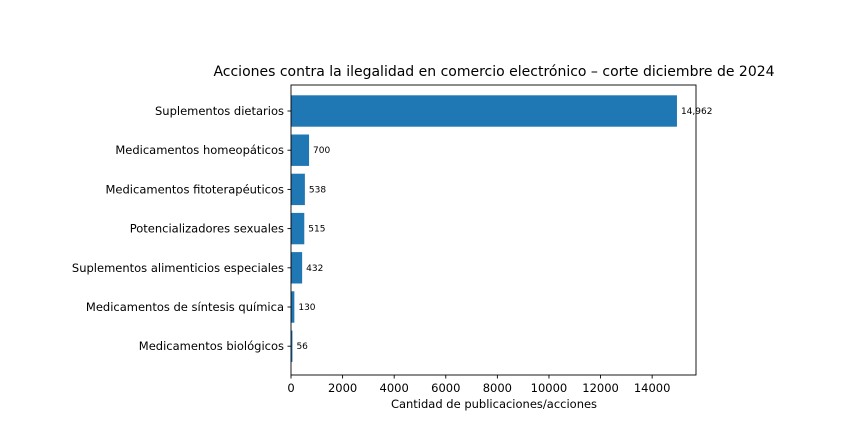 This screenshot has width=861, height=448. What do you see at coordinates (292, 346) in the screenshot?
I see `bar-medicamentos-biologicos` at bounding box center [292, 346].